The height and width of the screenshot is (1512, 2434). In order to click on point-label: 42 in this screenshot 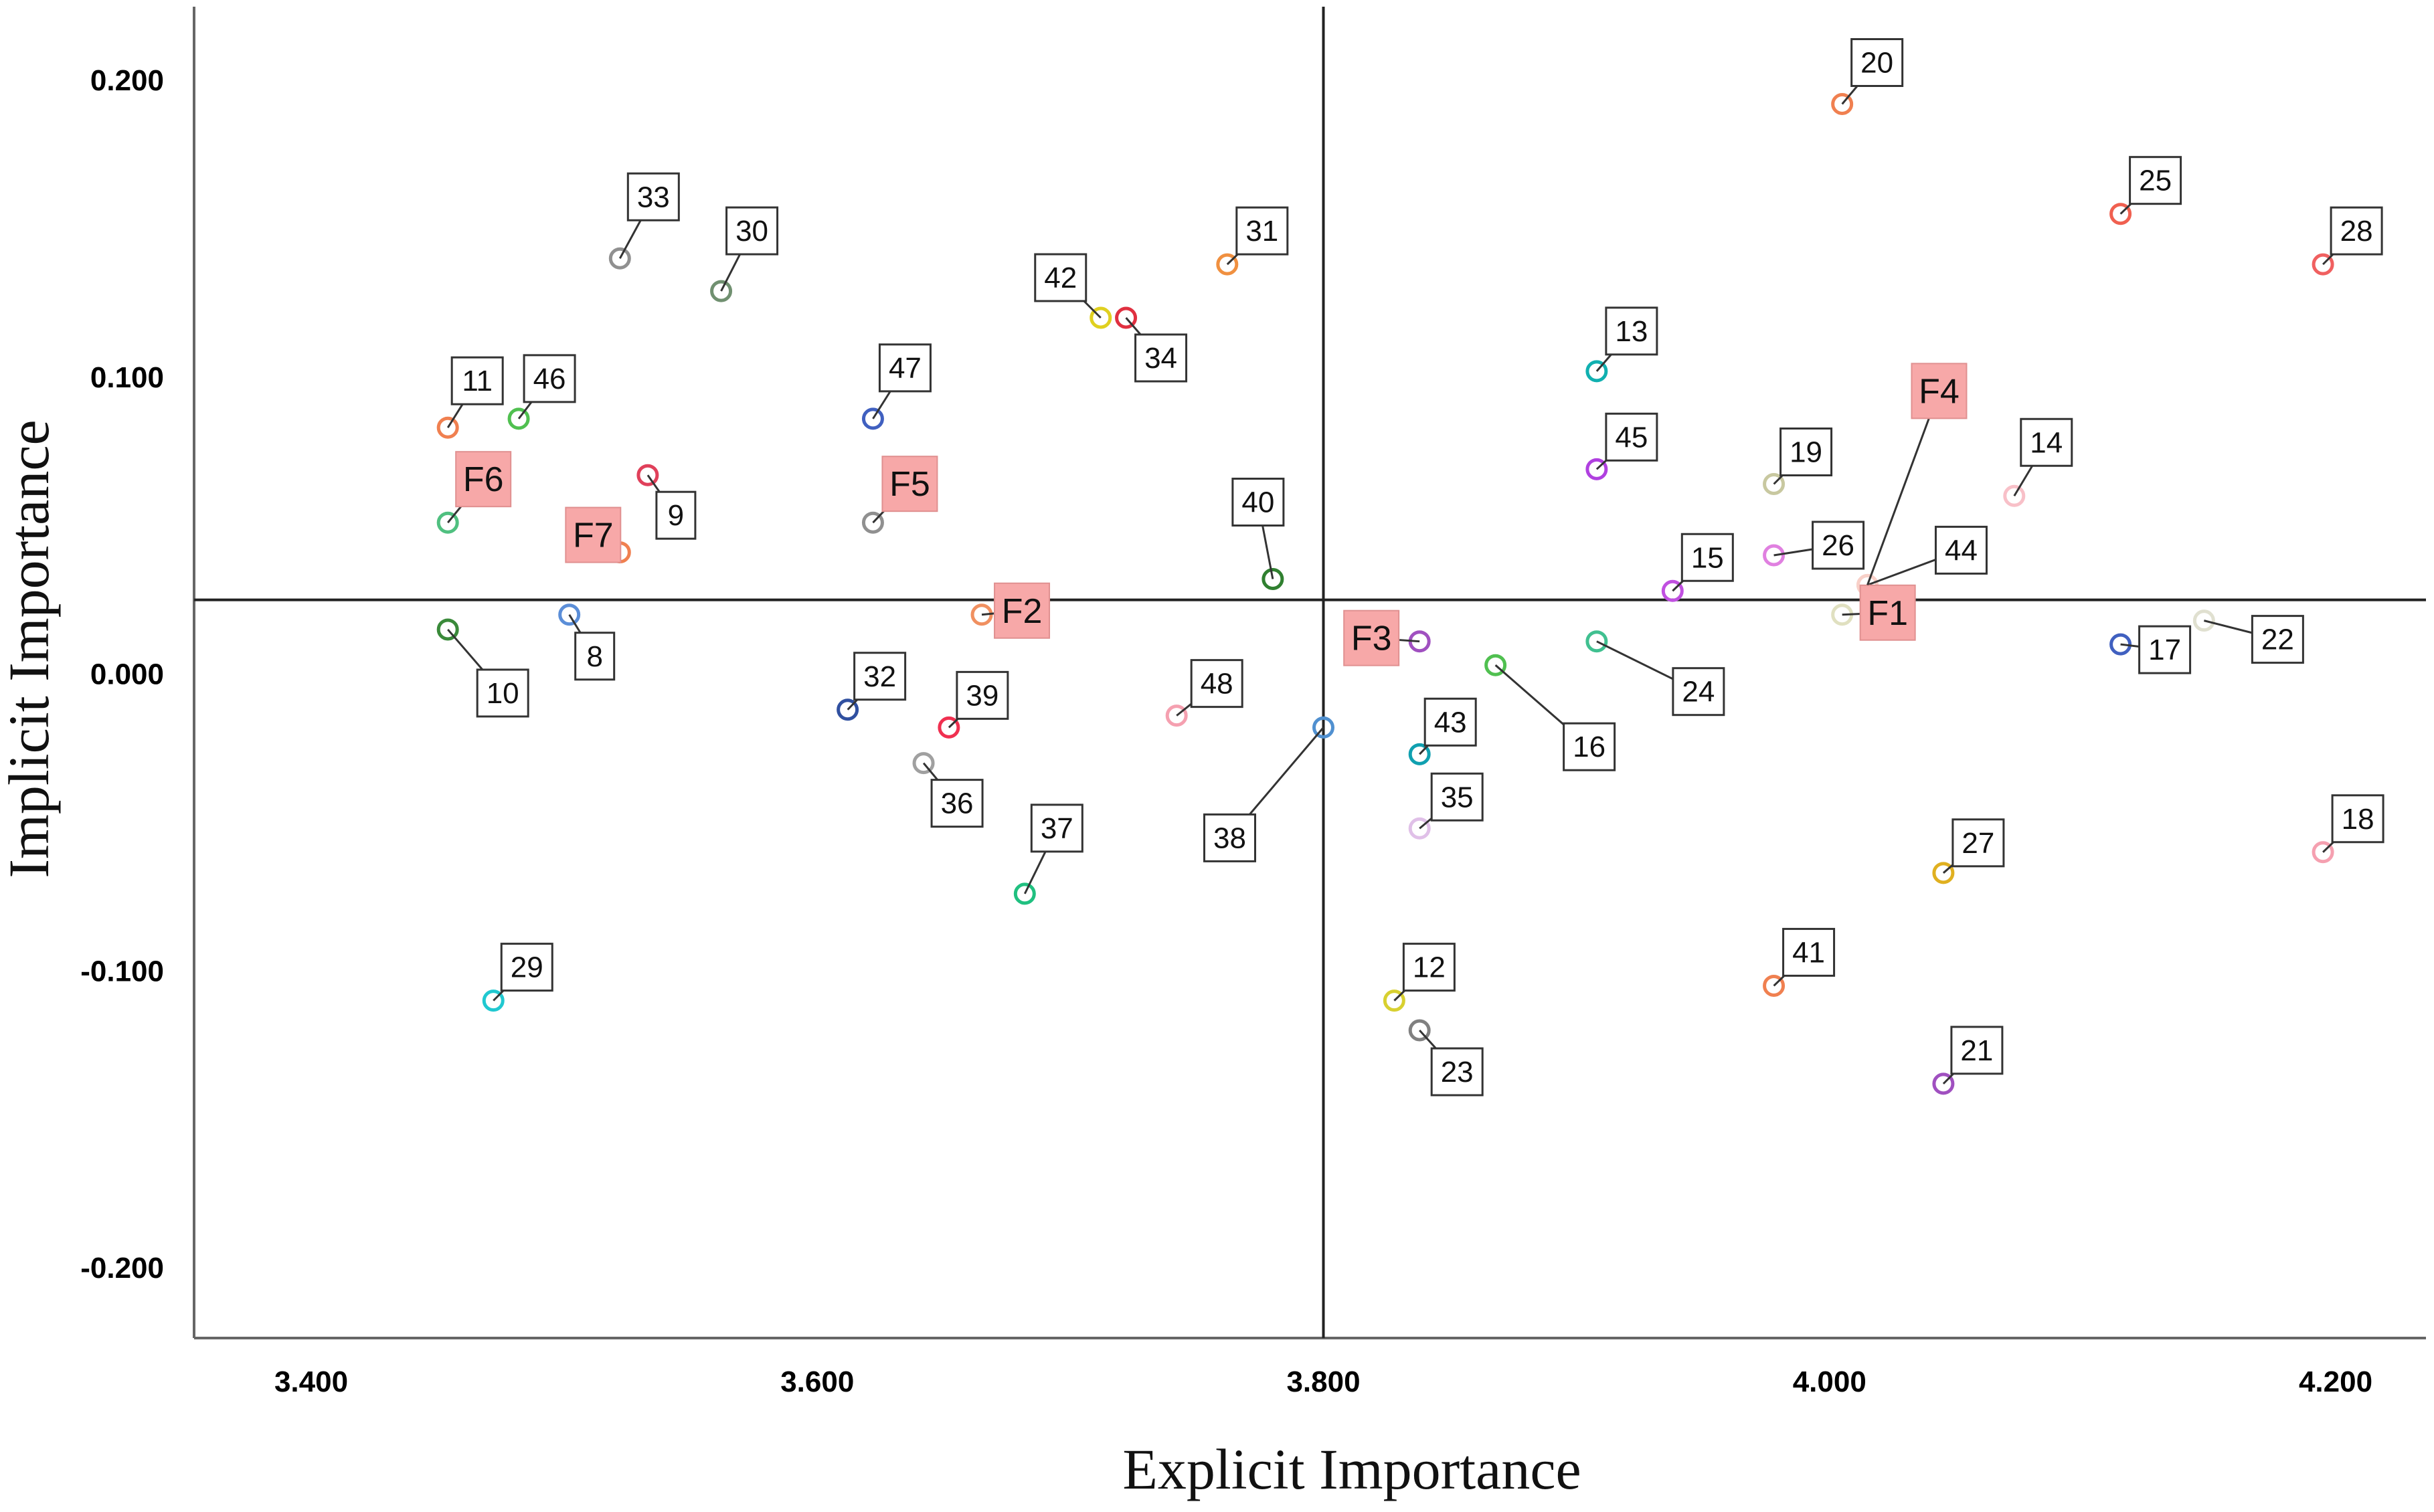, I will do `click(1060, 278)`.